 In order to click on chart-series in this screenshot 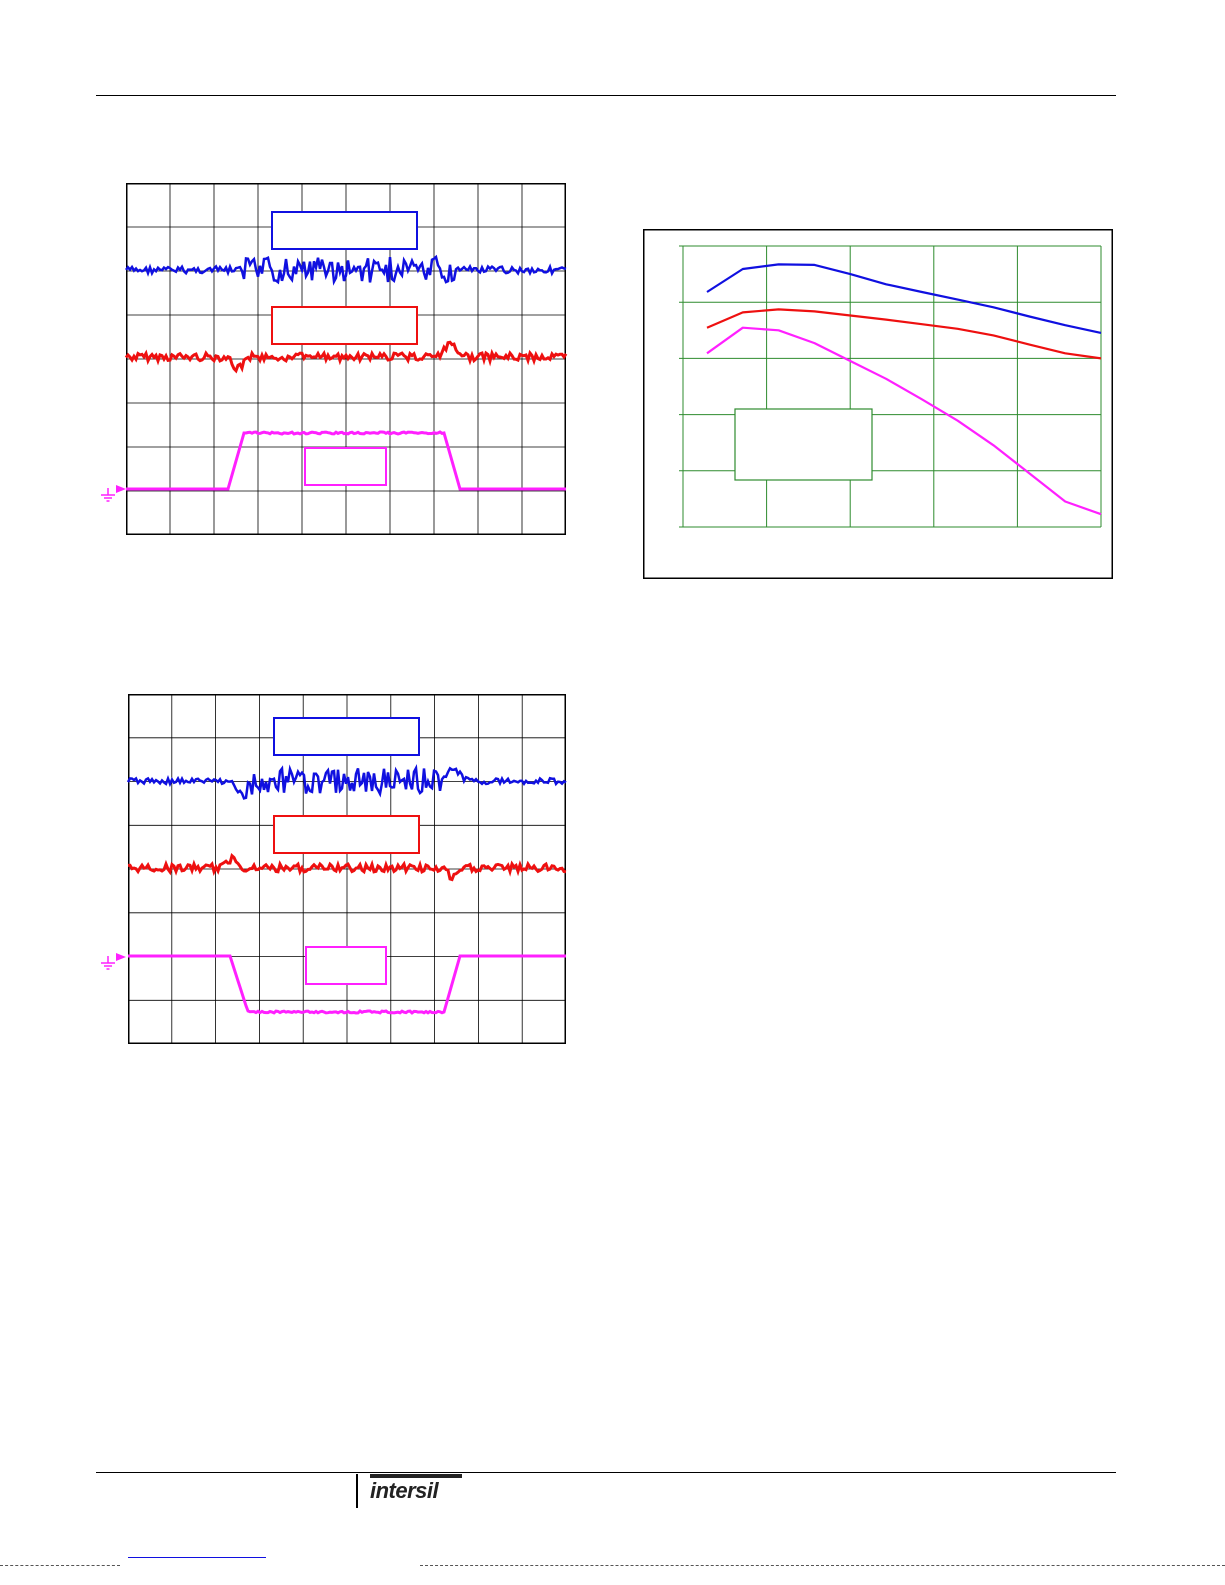, I will do `click(904, 389)`.